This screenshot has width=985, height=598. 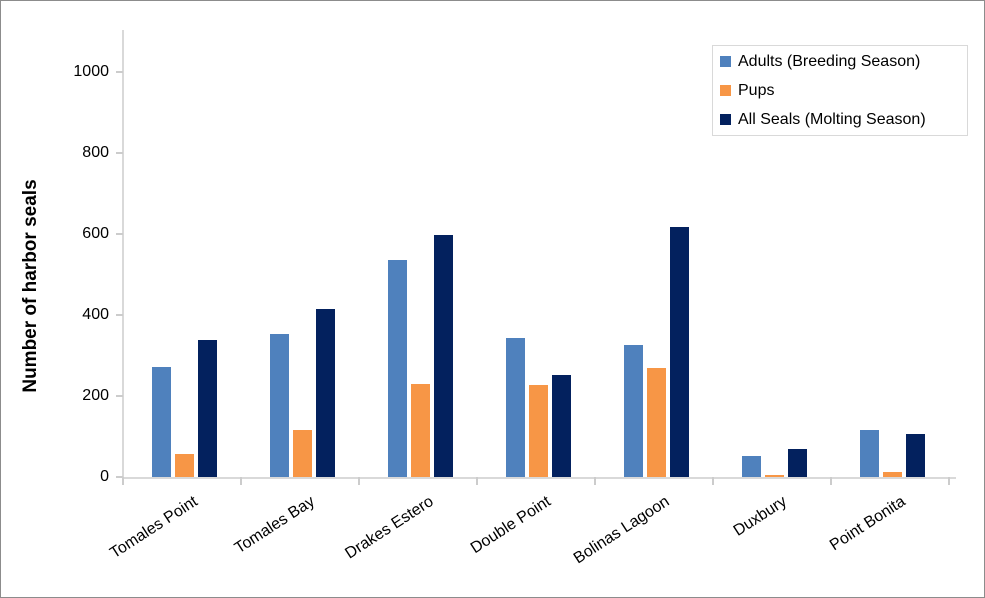 I want to click on legend-item-all-seals-molting-season: All Seals (Molting Season), so click(x=843, y=120).